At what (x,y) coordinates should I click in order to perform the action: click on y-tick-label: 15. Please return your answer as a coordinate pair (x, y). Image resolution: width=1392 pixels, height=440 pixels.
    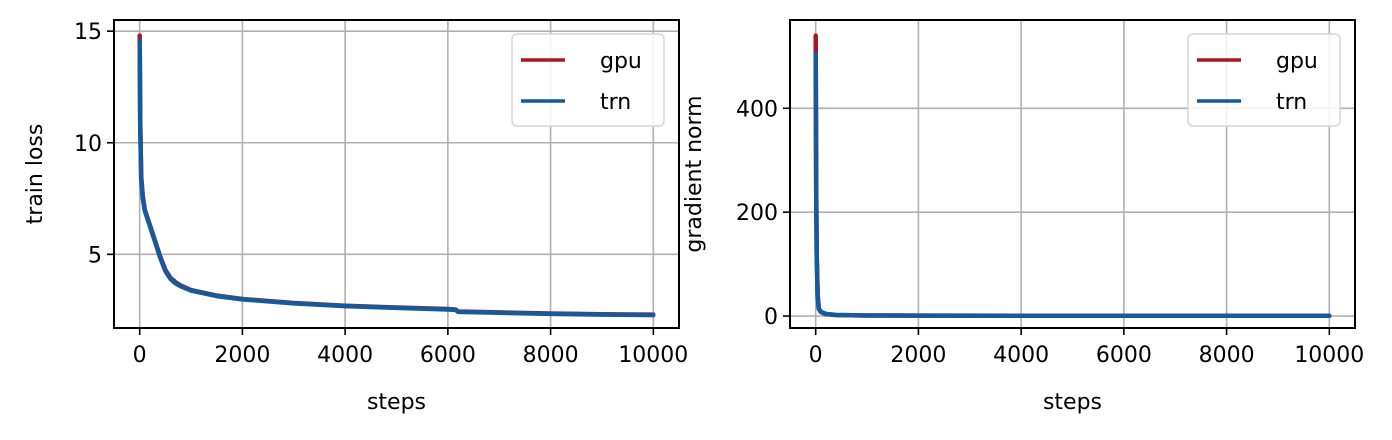
    Looking at the image, I should click on (88, 32).